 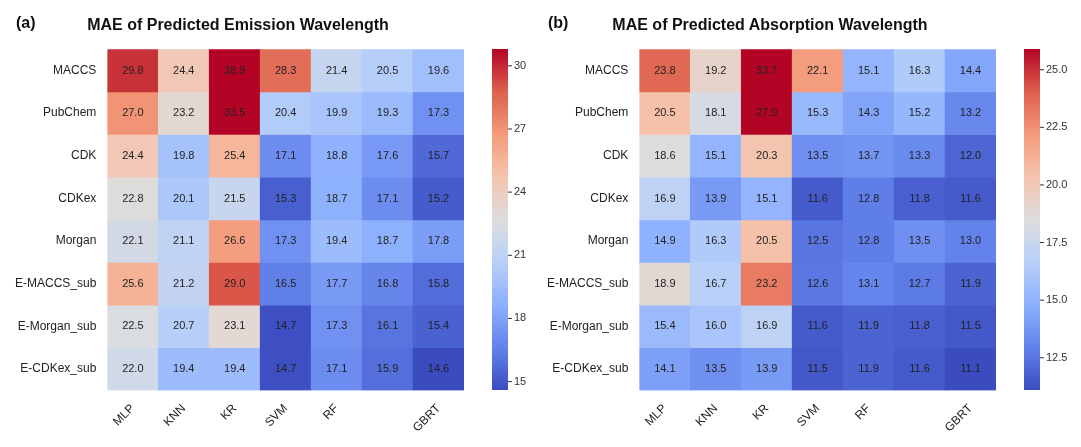 What do you see at coordinates (184, 282) in the screenshot?
I see `data-label: 21.2` at bounding box center [184, 282].